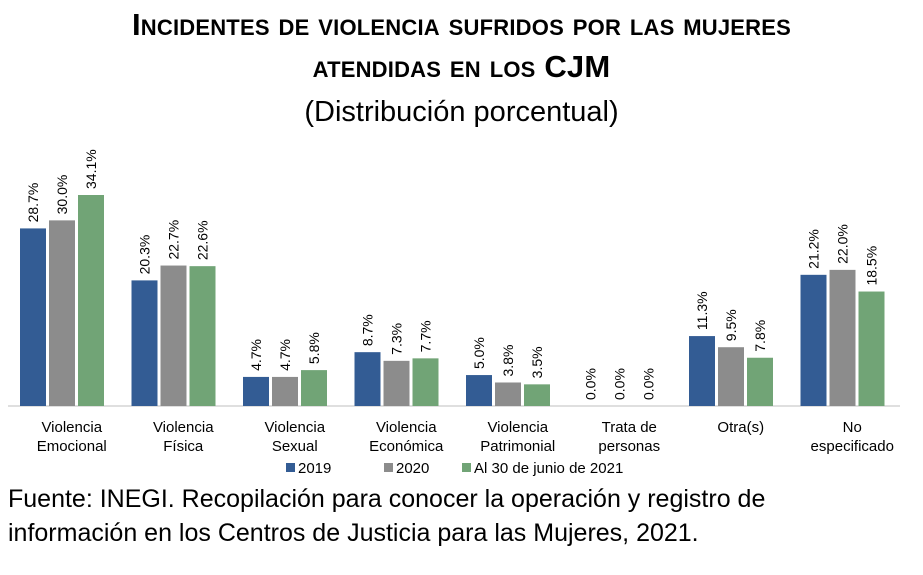 The height and width of the screenshot is (575, 923). What do you see at coordinates (731, 325) in the screenshot?
I see `data-label: 9.5%` at bounding box center [731, 325].